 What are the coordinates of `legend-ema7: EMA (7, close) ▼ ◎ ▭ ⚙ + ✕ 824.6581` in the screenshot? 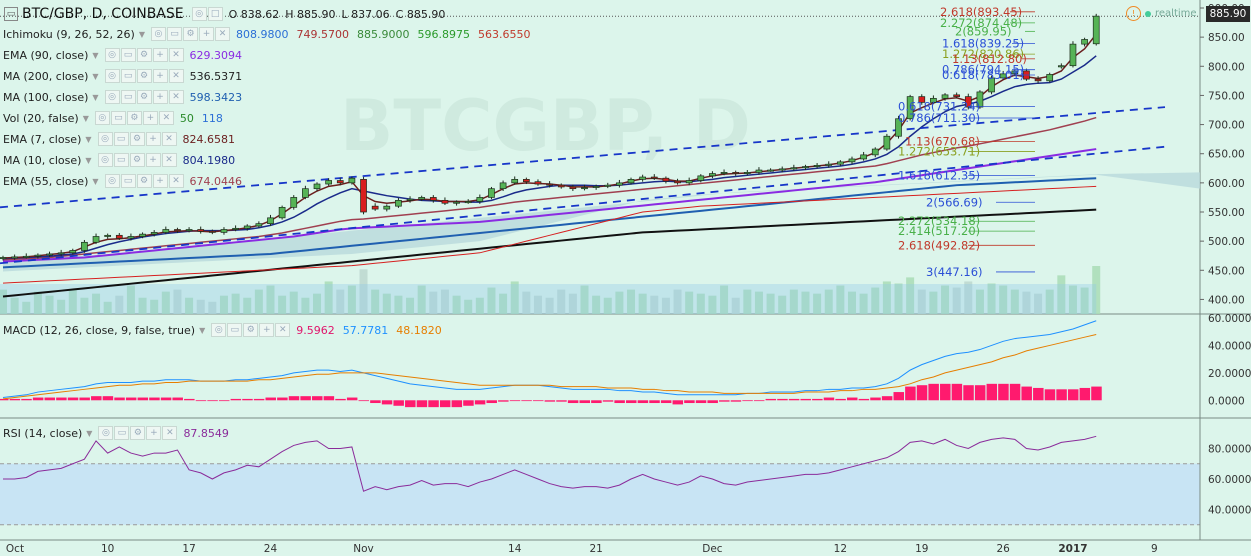 It's located at (121, 139).